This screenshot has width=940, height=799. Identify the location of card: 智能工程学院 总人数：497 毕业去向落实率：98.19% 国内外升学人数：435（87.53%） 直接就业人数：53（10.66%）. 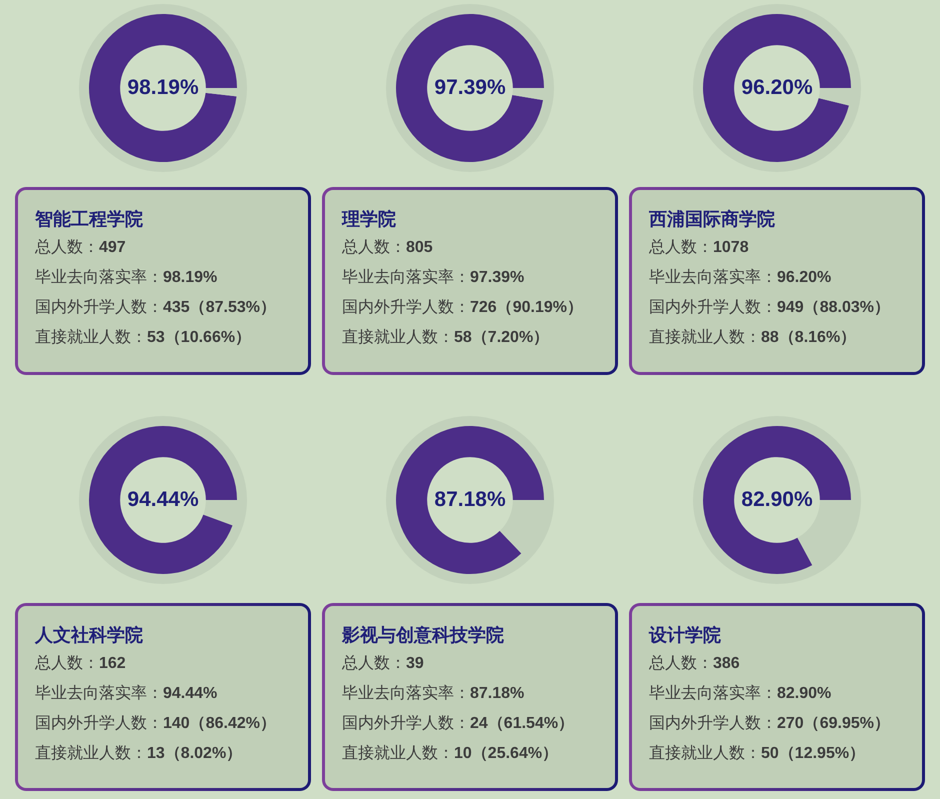
(163, 281).